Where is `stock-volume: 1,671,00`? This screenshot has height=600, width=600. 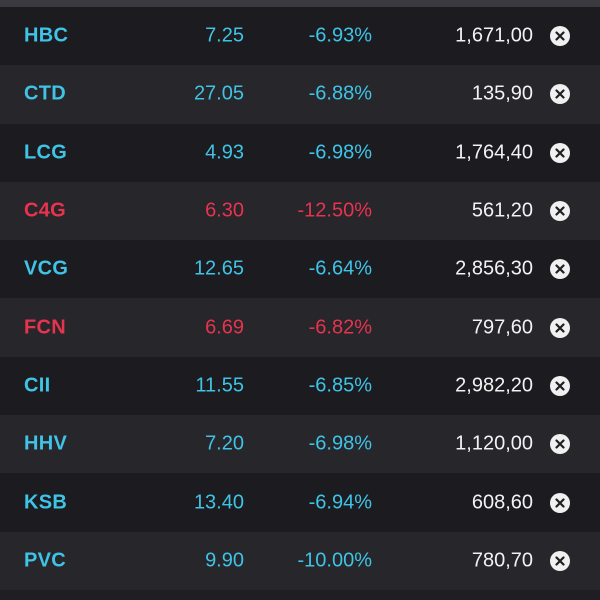 stock-volume: 1,671,00 is located at coordinates (494, 35).